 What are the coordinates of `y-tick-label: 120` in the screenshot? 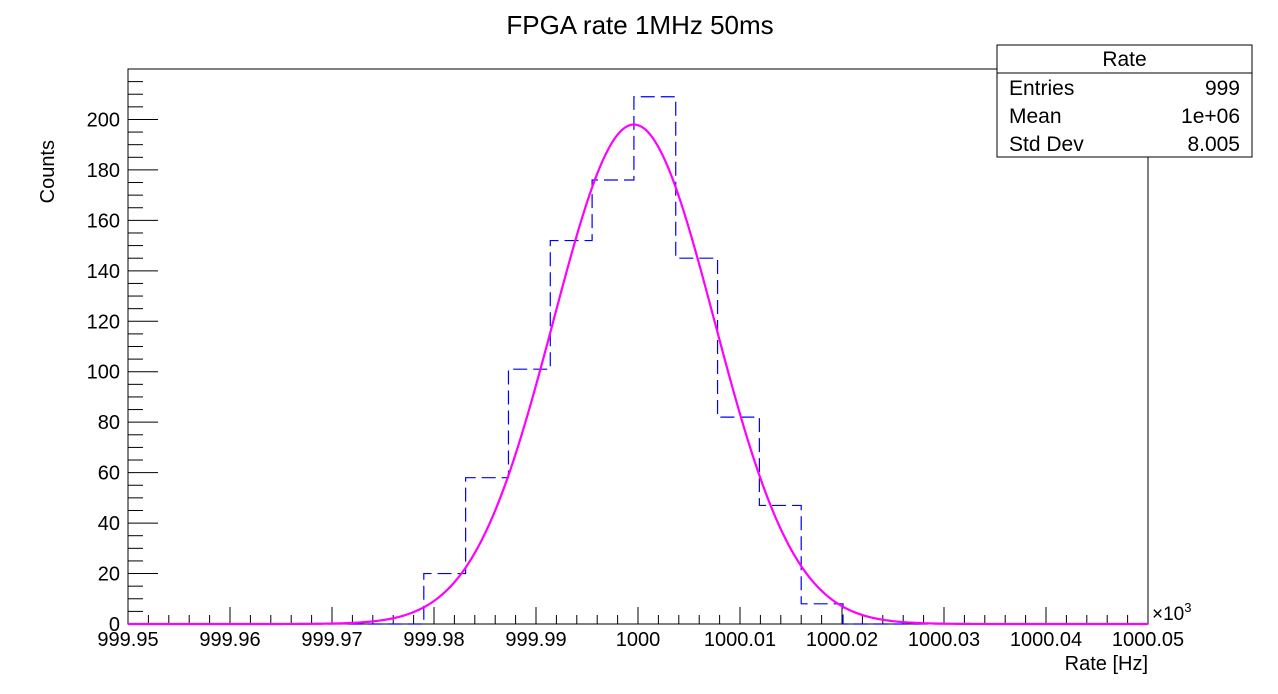 It's located at (103, 322).